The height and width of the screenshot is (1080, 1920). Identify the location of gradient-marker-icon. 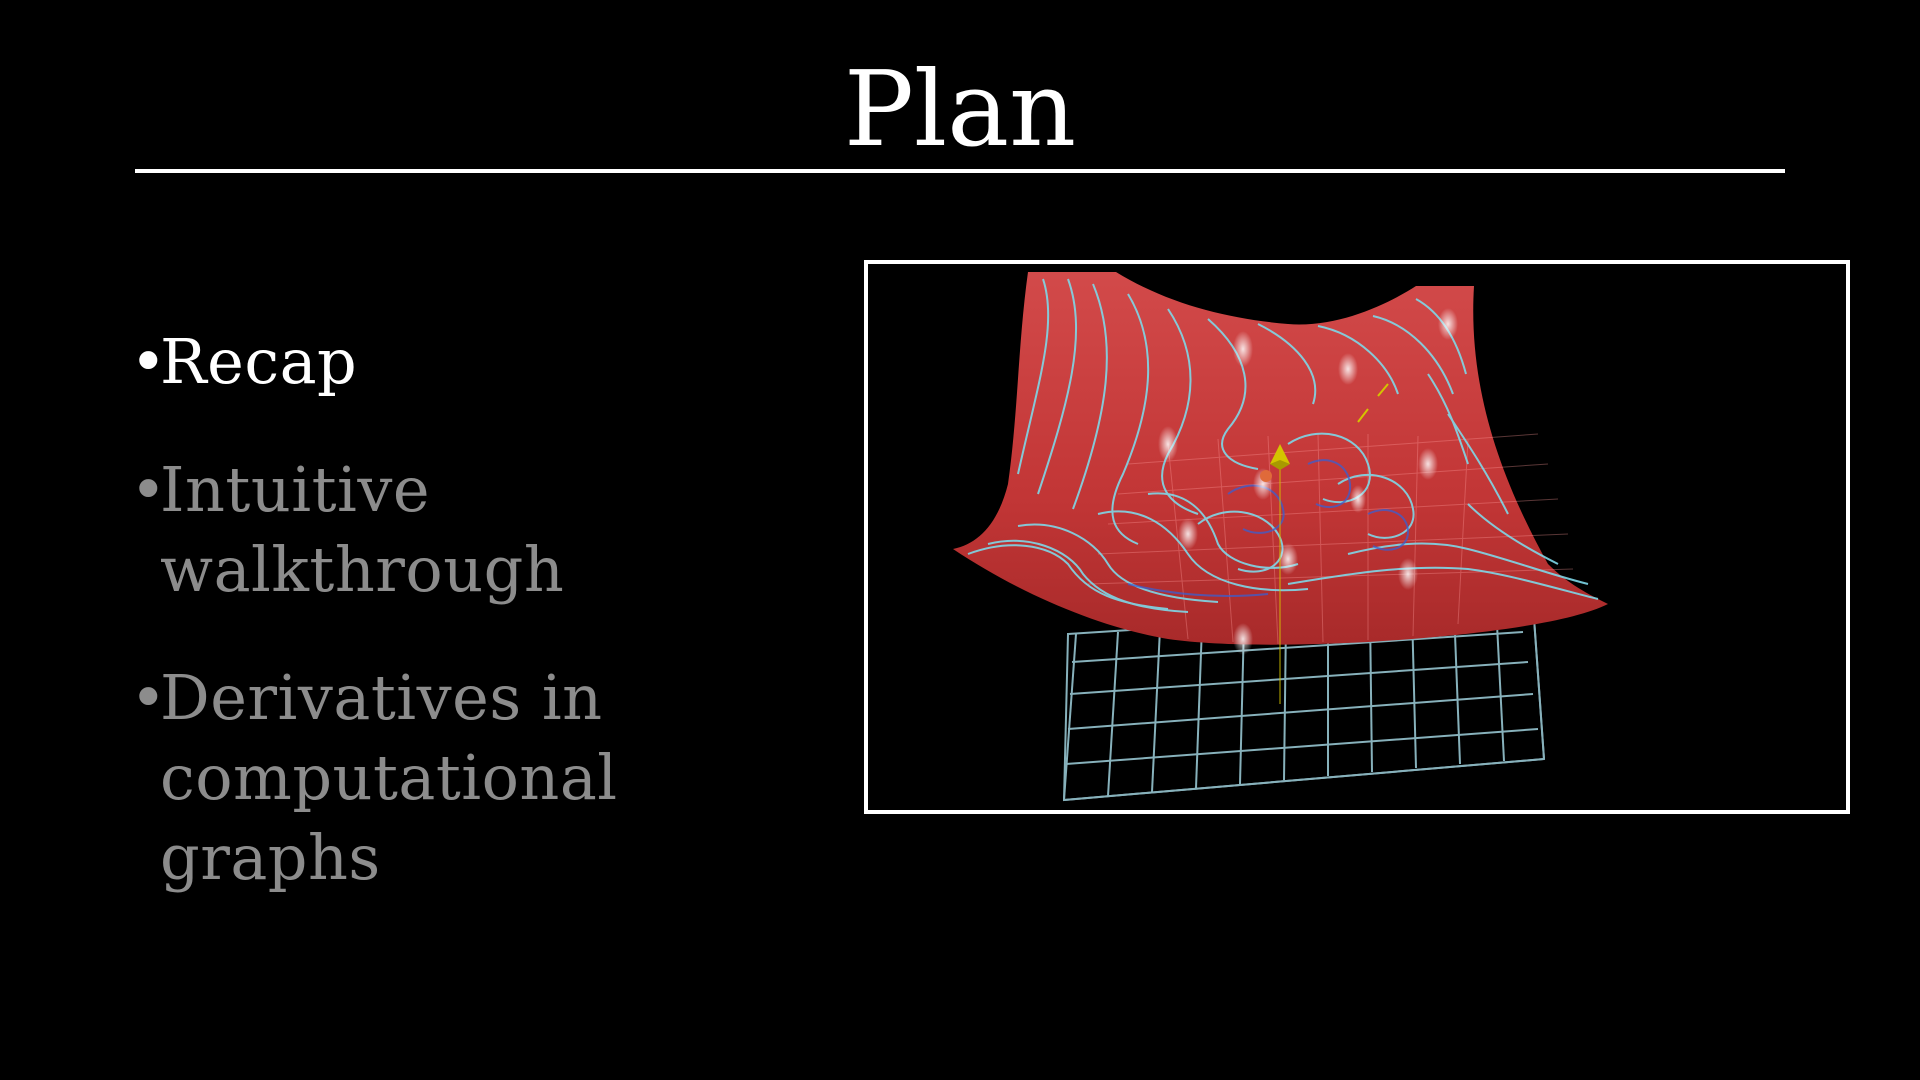
(1324, 543).